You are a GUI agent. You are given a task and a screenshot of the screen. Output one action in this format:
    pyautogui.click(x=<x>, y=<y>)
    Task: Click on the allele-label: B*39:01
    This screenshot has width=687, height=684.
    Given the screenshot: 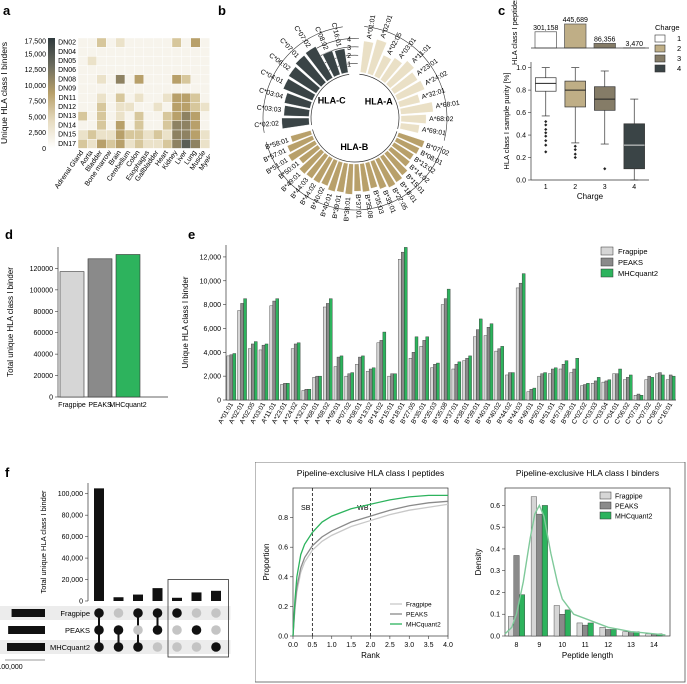 What is the action you would take?
    pyautogui.click(x=338, y=206)
    